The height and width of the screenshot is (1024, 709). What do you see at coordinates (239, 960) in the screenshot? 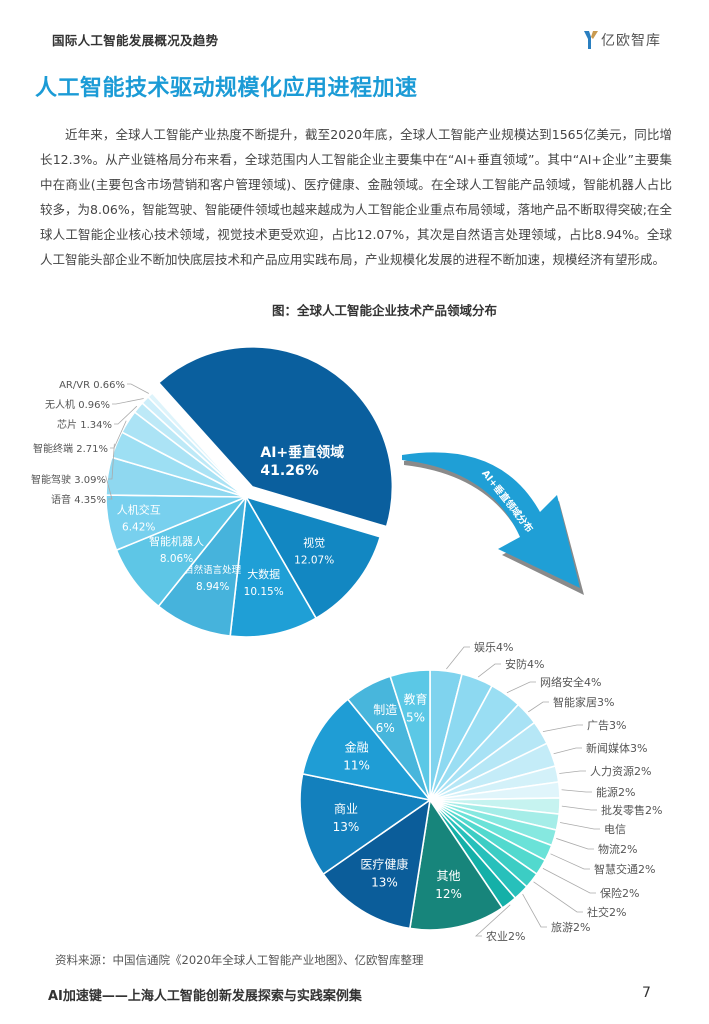
I see `source-note: 资料来源：中国信通院《2020年全球人工智能产业地图》、亿欧智库整理` at bounding box center [239, 960].